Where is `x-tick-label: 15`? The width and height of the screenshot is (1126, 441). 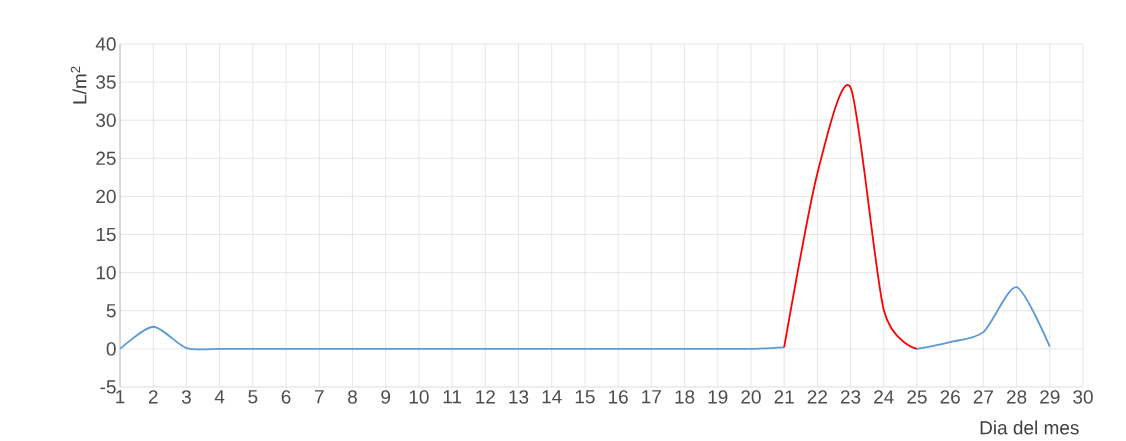 x-tick-label: 15 is located at coordinates (585, 397).